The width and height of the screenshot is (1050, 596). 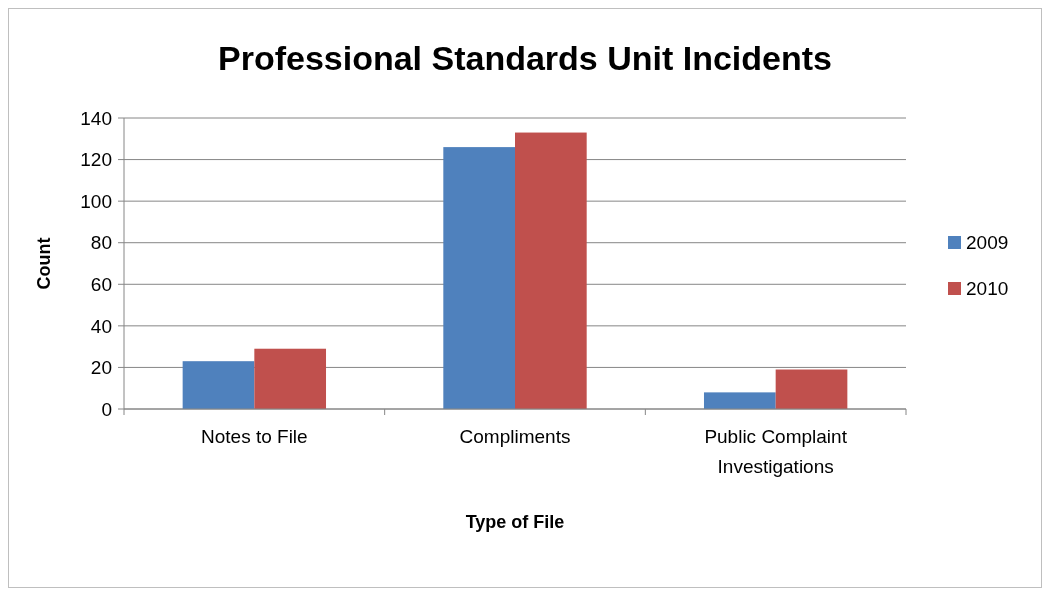 What do you see at coordinates (101, 368) in the screenshot?
I see `y-tick-label: 20` at bounding box center [101, 368].